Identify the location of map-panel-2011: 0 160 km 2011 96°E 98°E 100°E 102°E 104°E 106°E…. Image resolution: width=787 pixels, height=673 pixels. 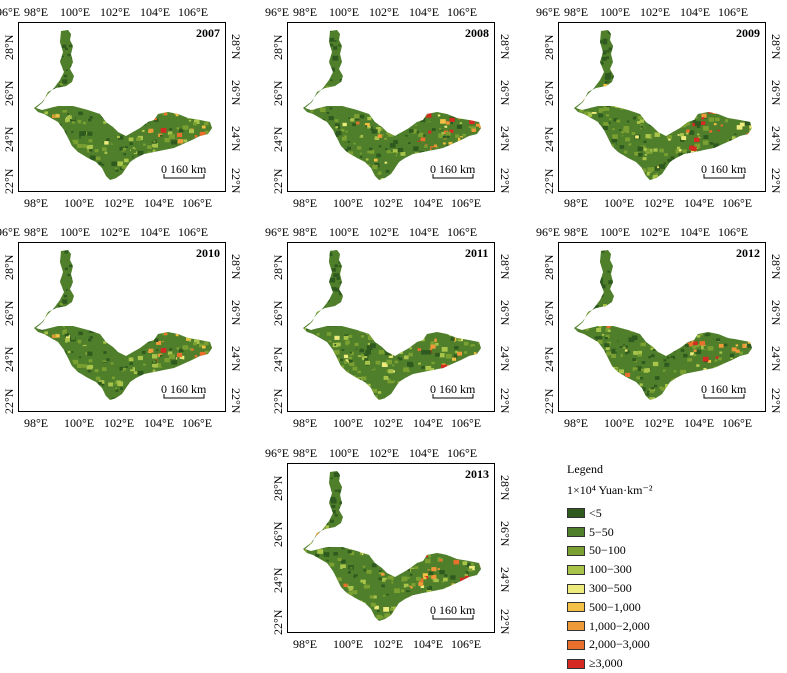
(388, 327).